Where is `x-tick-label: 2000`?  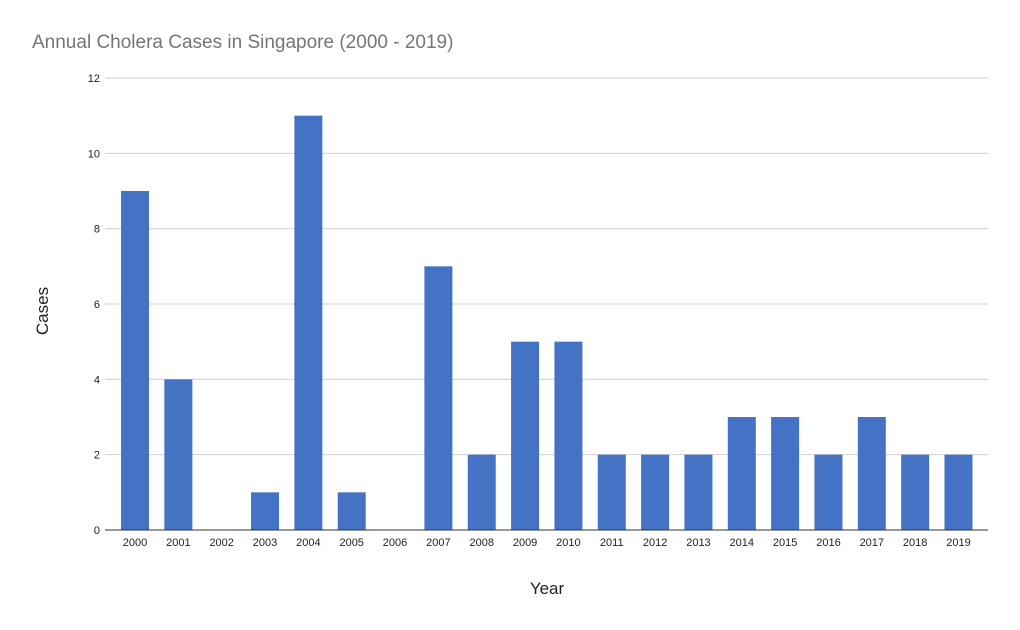
x-tick-label: 2000 is located at coordinates (135, 543).